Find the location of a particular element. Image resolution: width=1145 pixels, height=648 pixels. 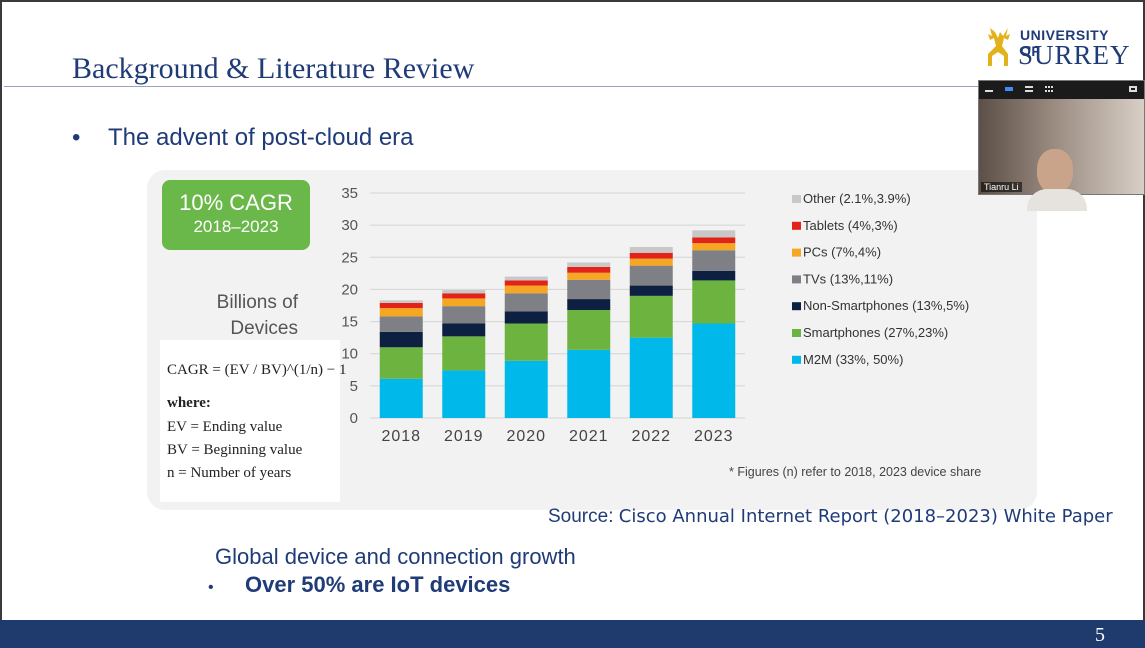

footer-bar is located at coordinates (572, 634).